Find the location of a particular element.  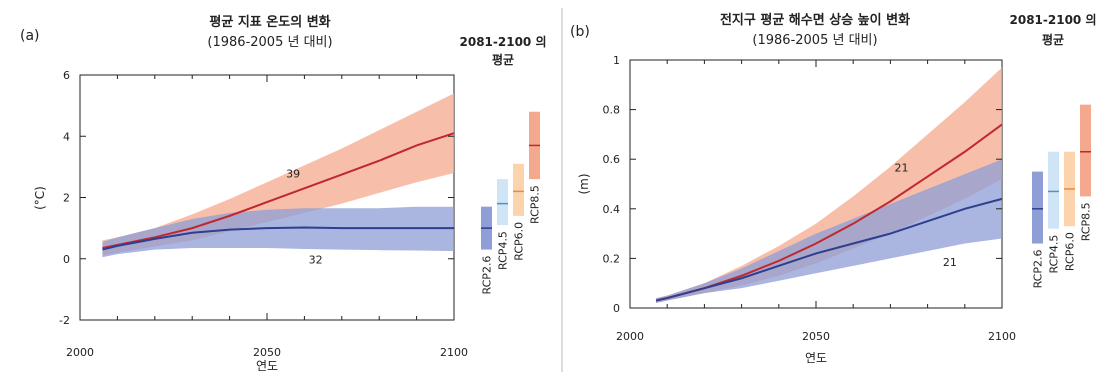

y-tick-label: -2 is located at coordinates (64, 320).